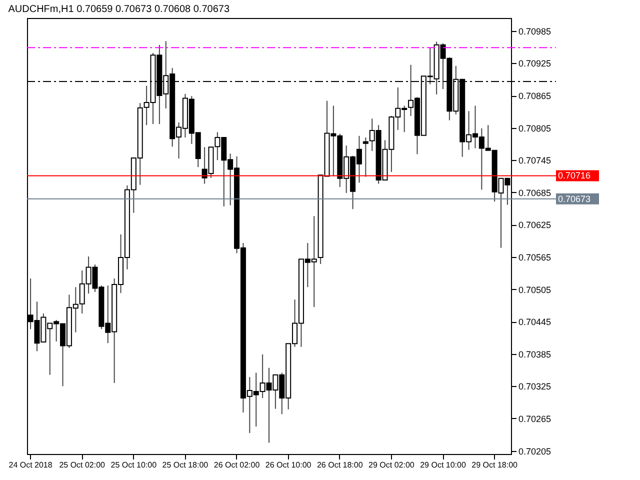 The width and height of the screenshot is (640, 480). I want to click on y-tick-label: 0.70385, so click(535, 354).